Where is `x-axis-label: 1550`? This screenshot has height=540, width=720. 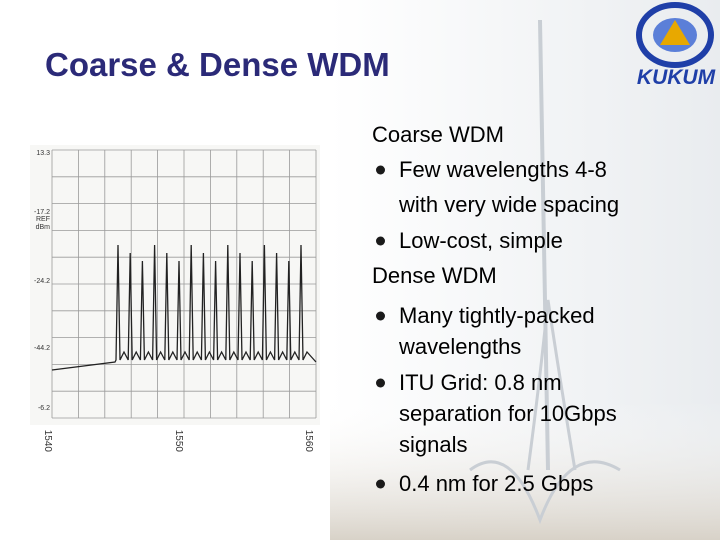
x-axis-label: 1550 is located at coordinates (178, 441).